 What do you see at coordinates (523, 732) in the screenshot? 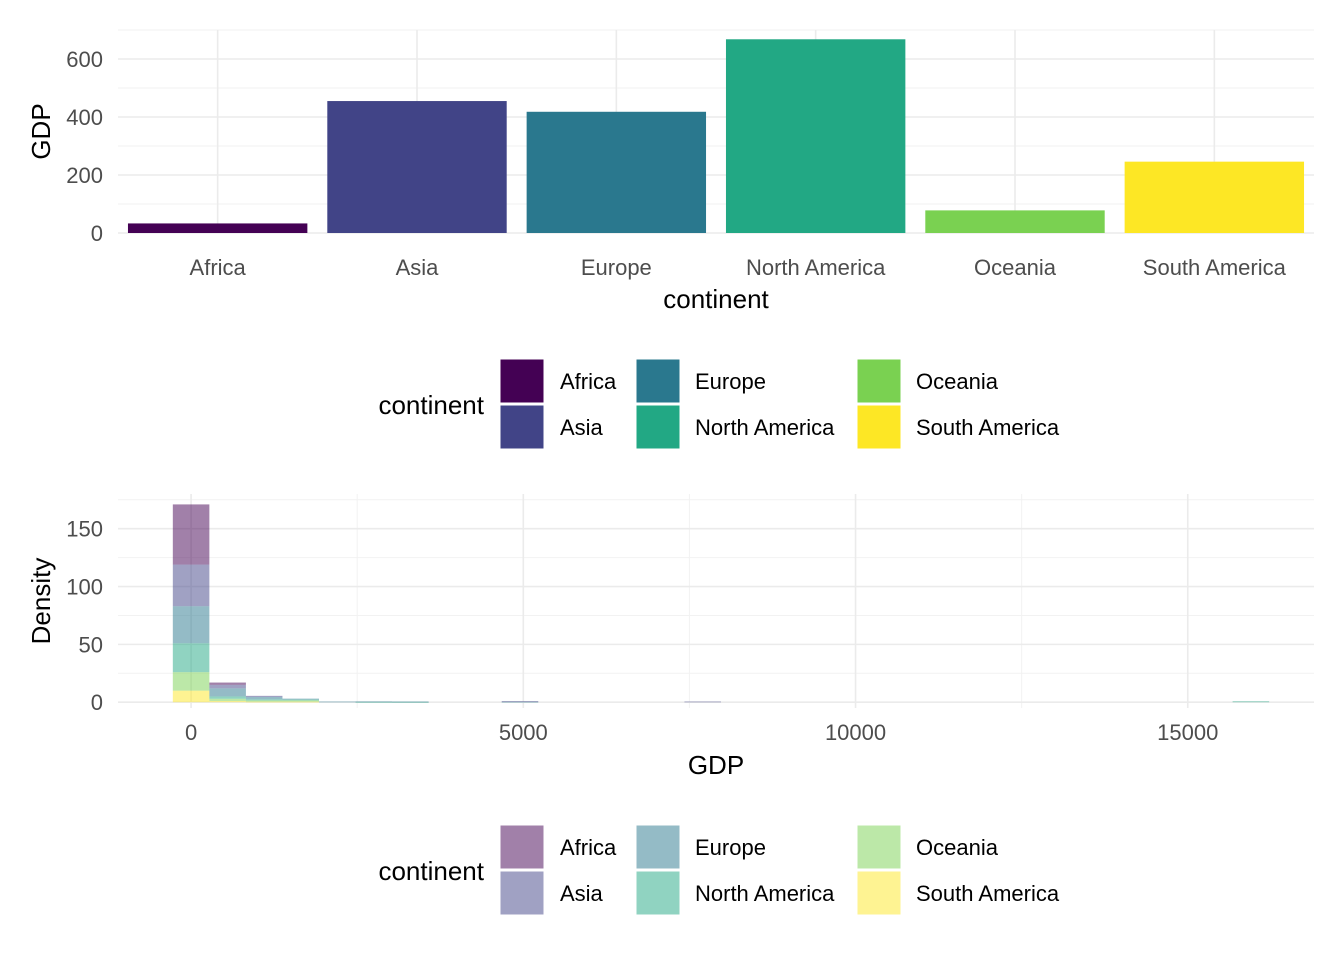
I see `x-tick-label: 5000` at bounding box center [523, 732].